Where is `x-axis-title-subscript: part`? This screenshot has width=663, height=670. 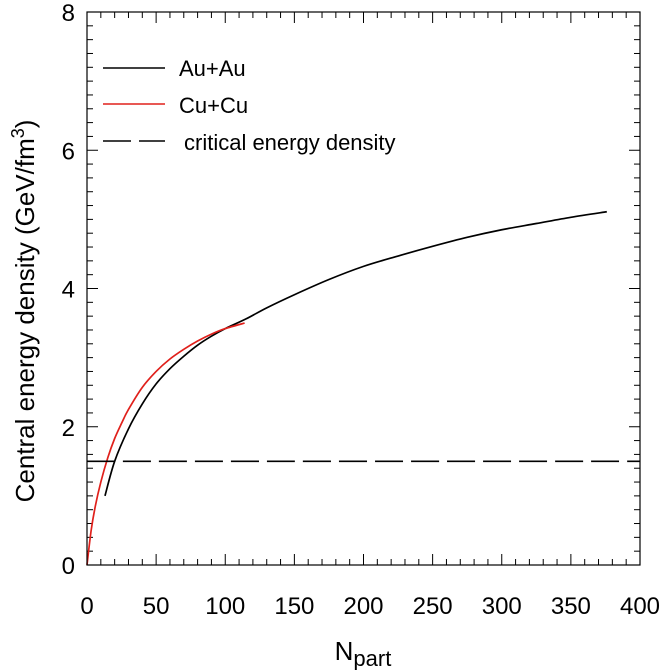
x-axis-title-subscript: part is located at coordinates (372, 658).